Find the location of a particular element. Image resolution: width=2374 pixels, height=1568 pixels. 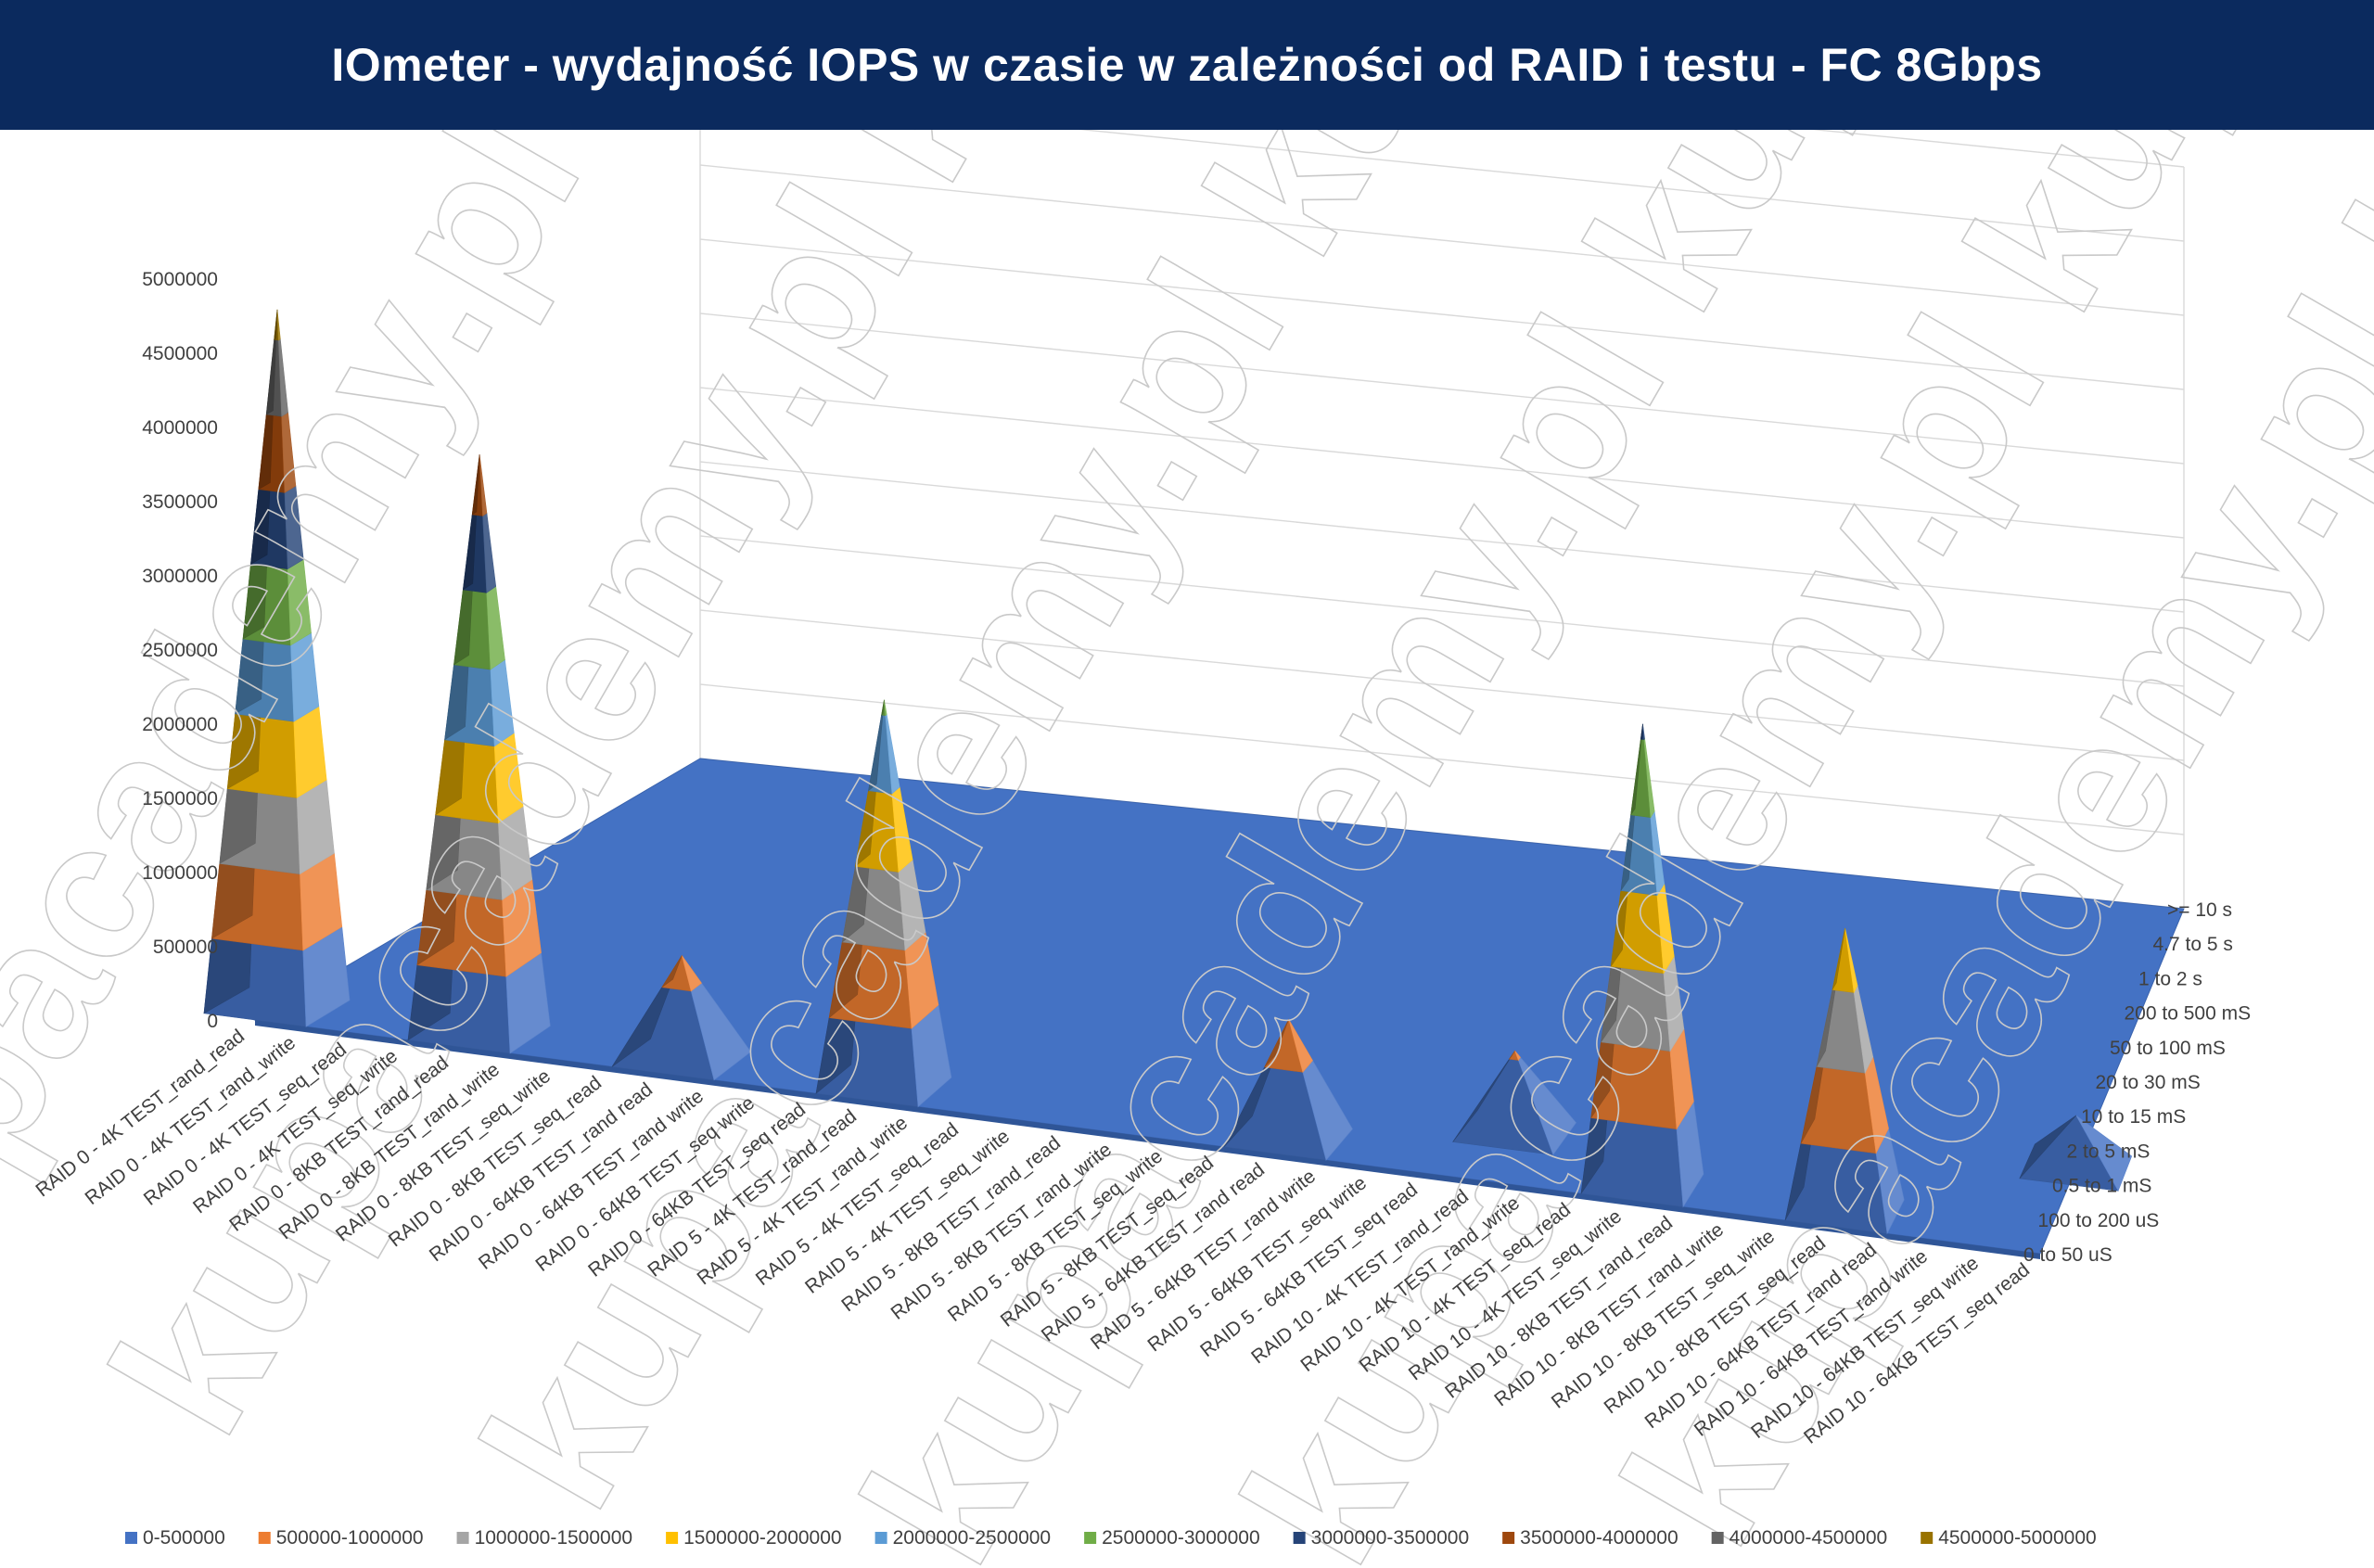

legend-label: 2500000-3000000 is located at coordinates (1181, 1538).